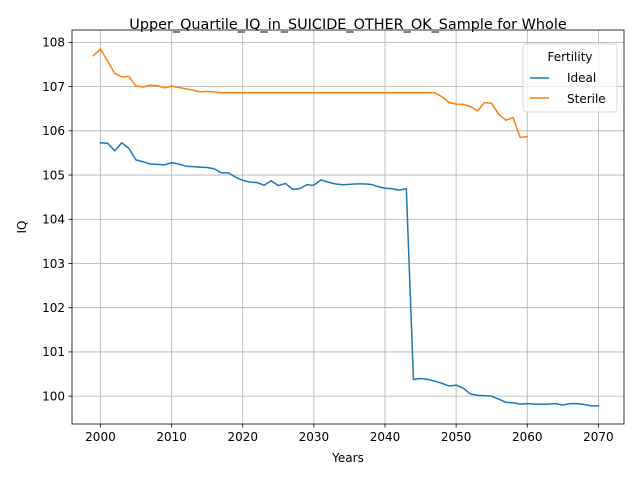 Image resolution: width=640 pixels, height=480 pixels. What do you see at coordinates (53, 220) in the screenshot?
I see `y-tick-label: 104` at bounding box center [53, 220].